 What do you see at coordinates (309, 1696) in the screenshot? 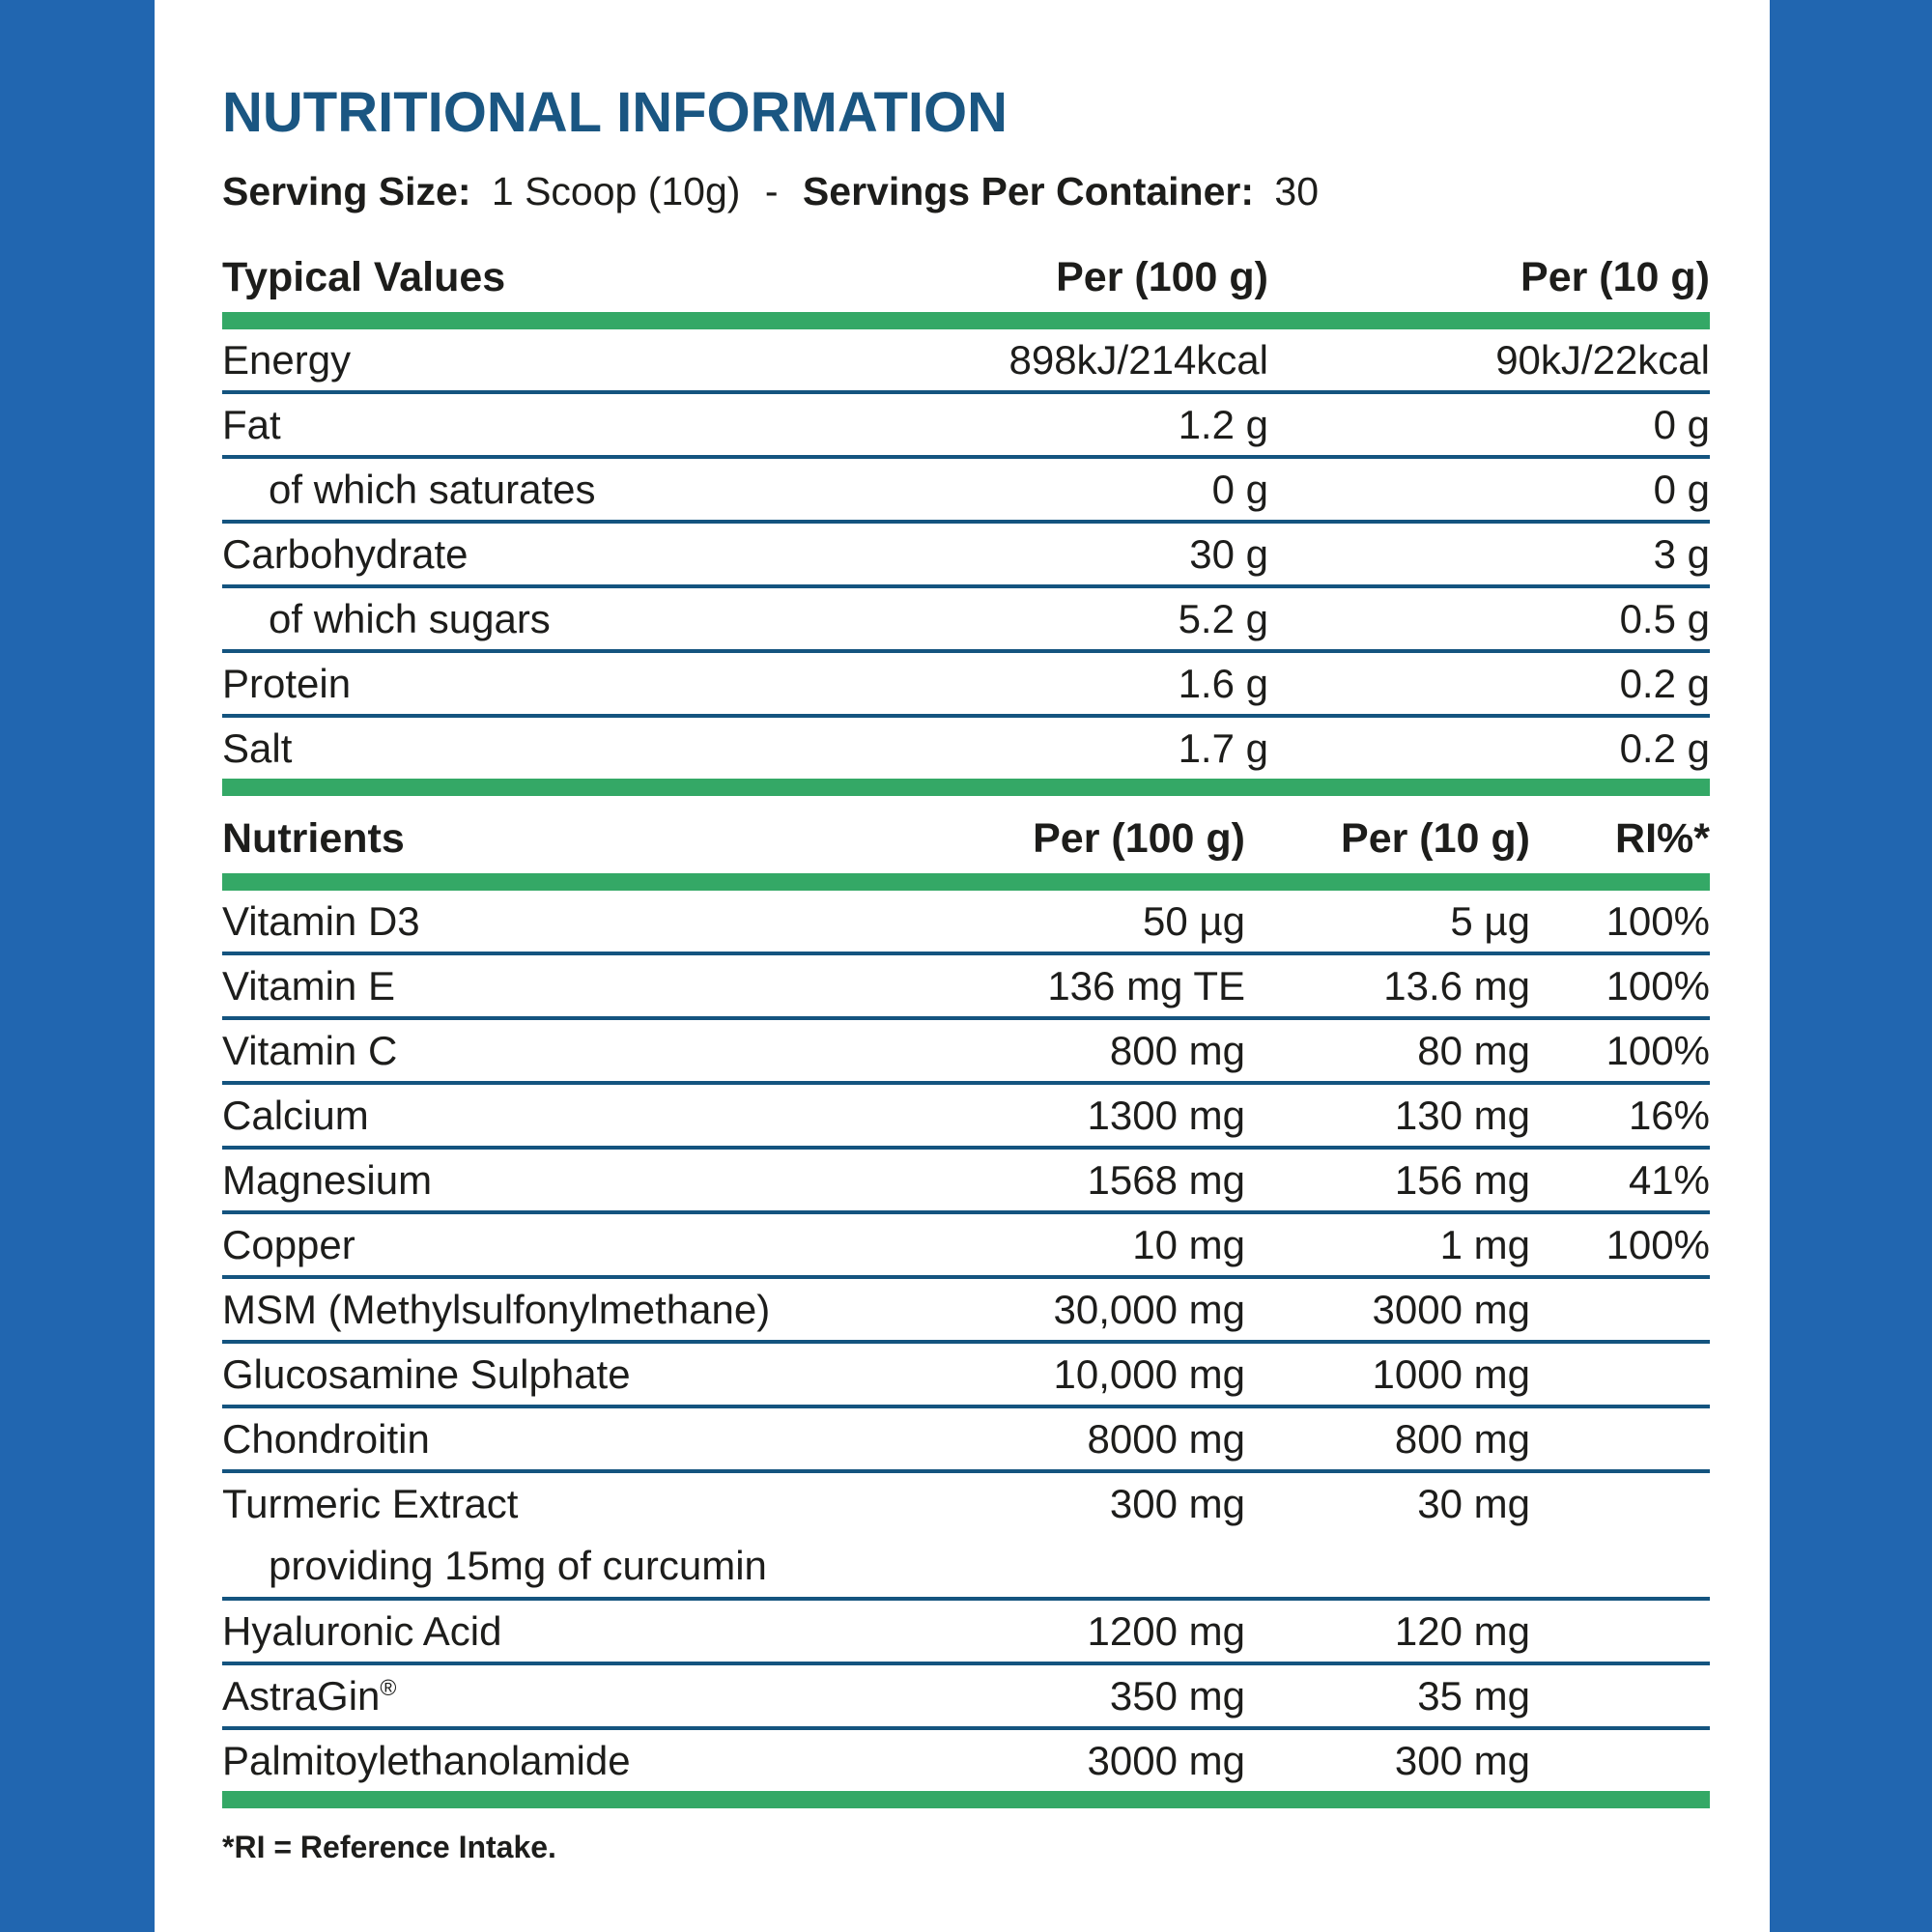
I see `nutrient-row-label: AstraGin®` at bounding box center [309, 1696].